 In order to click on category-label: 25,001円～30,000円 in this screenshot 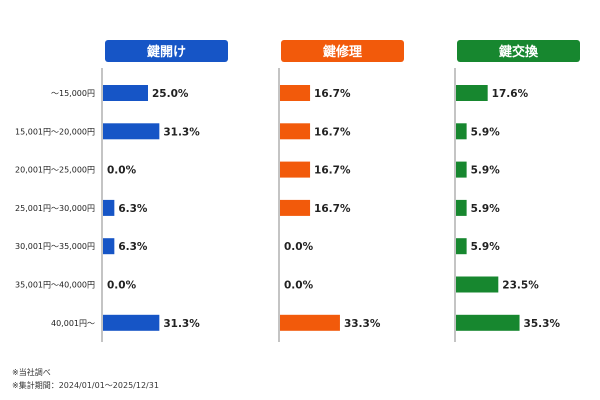, I will do `click(55, 208)`.